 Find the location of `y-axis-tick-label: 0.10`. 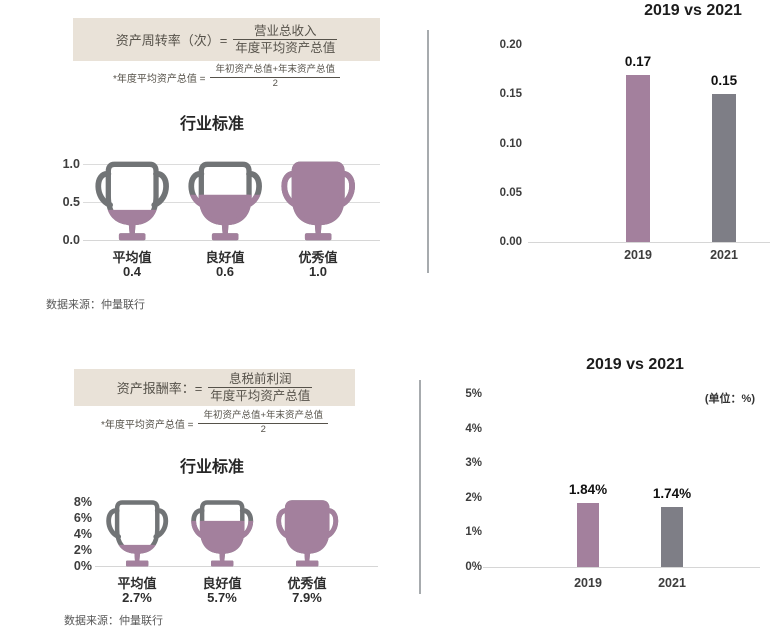

y-axis-tick-label: 0.10 is located at coordinates (510, 144).